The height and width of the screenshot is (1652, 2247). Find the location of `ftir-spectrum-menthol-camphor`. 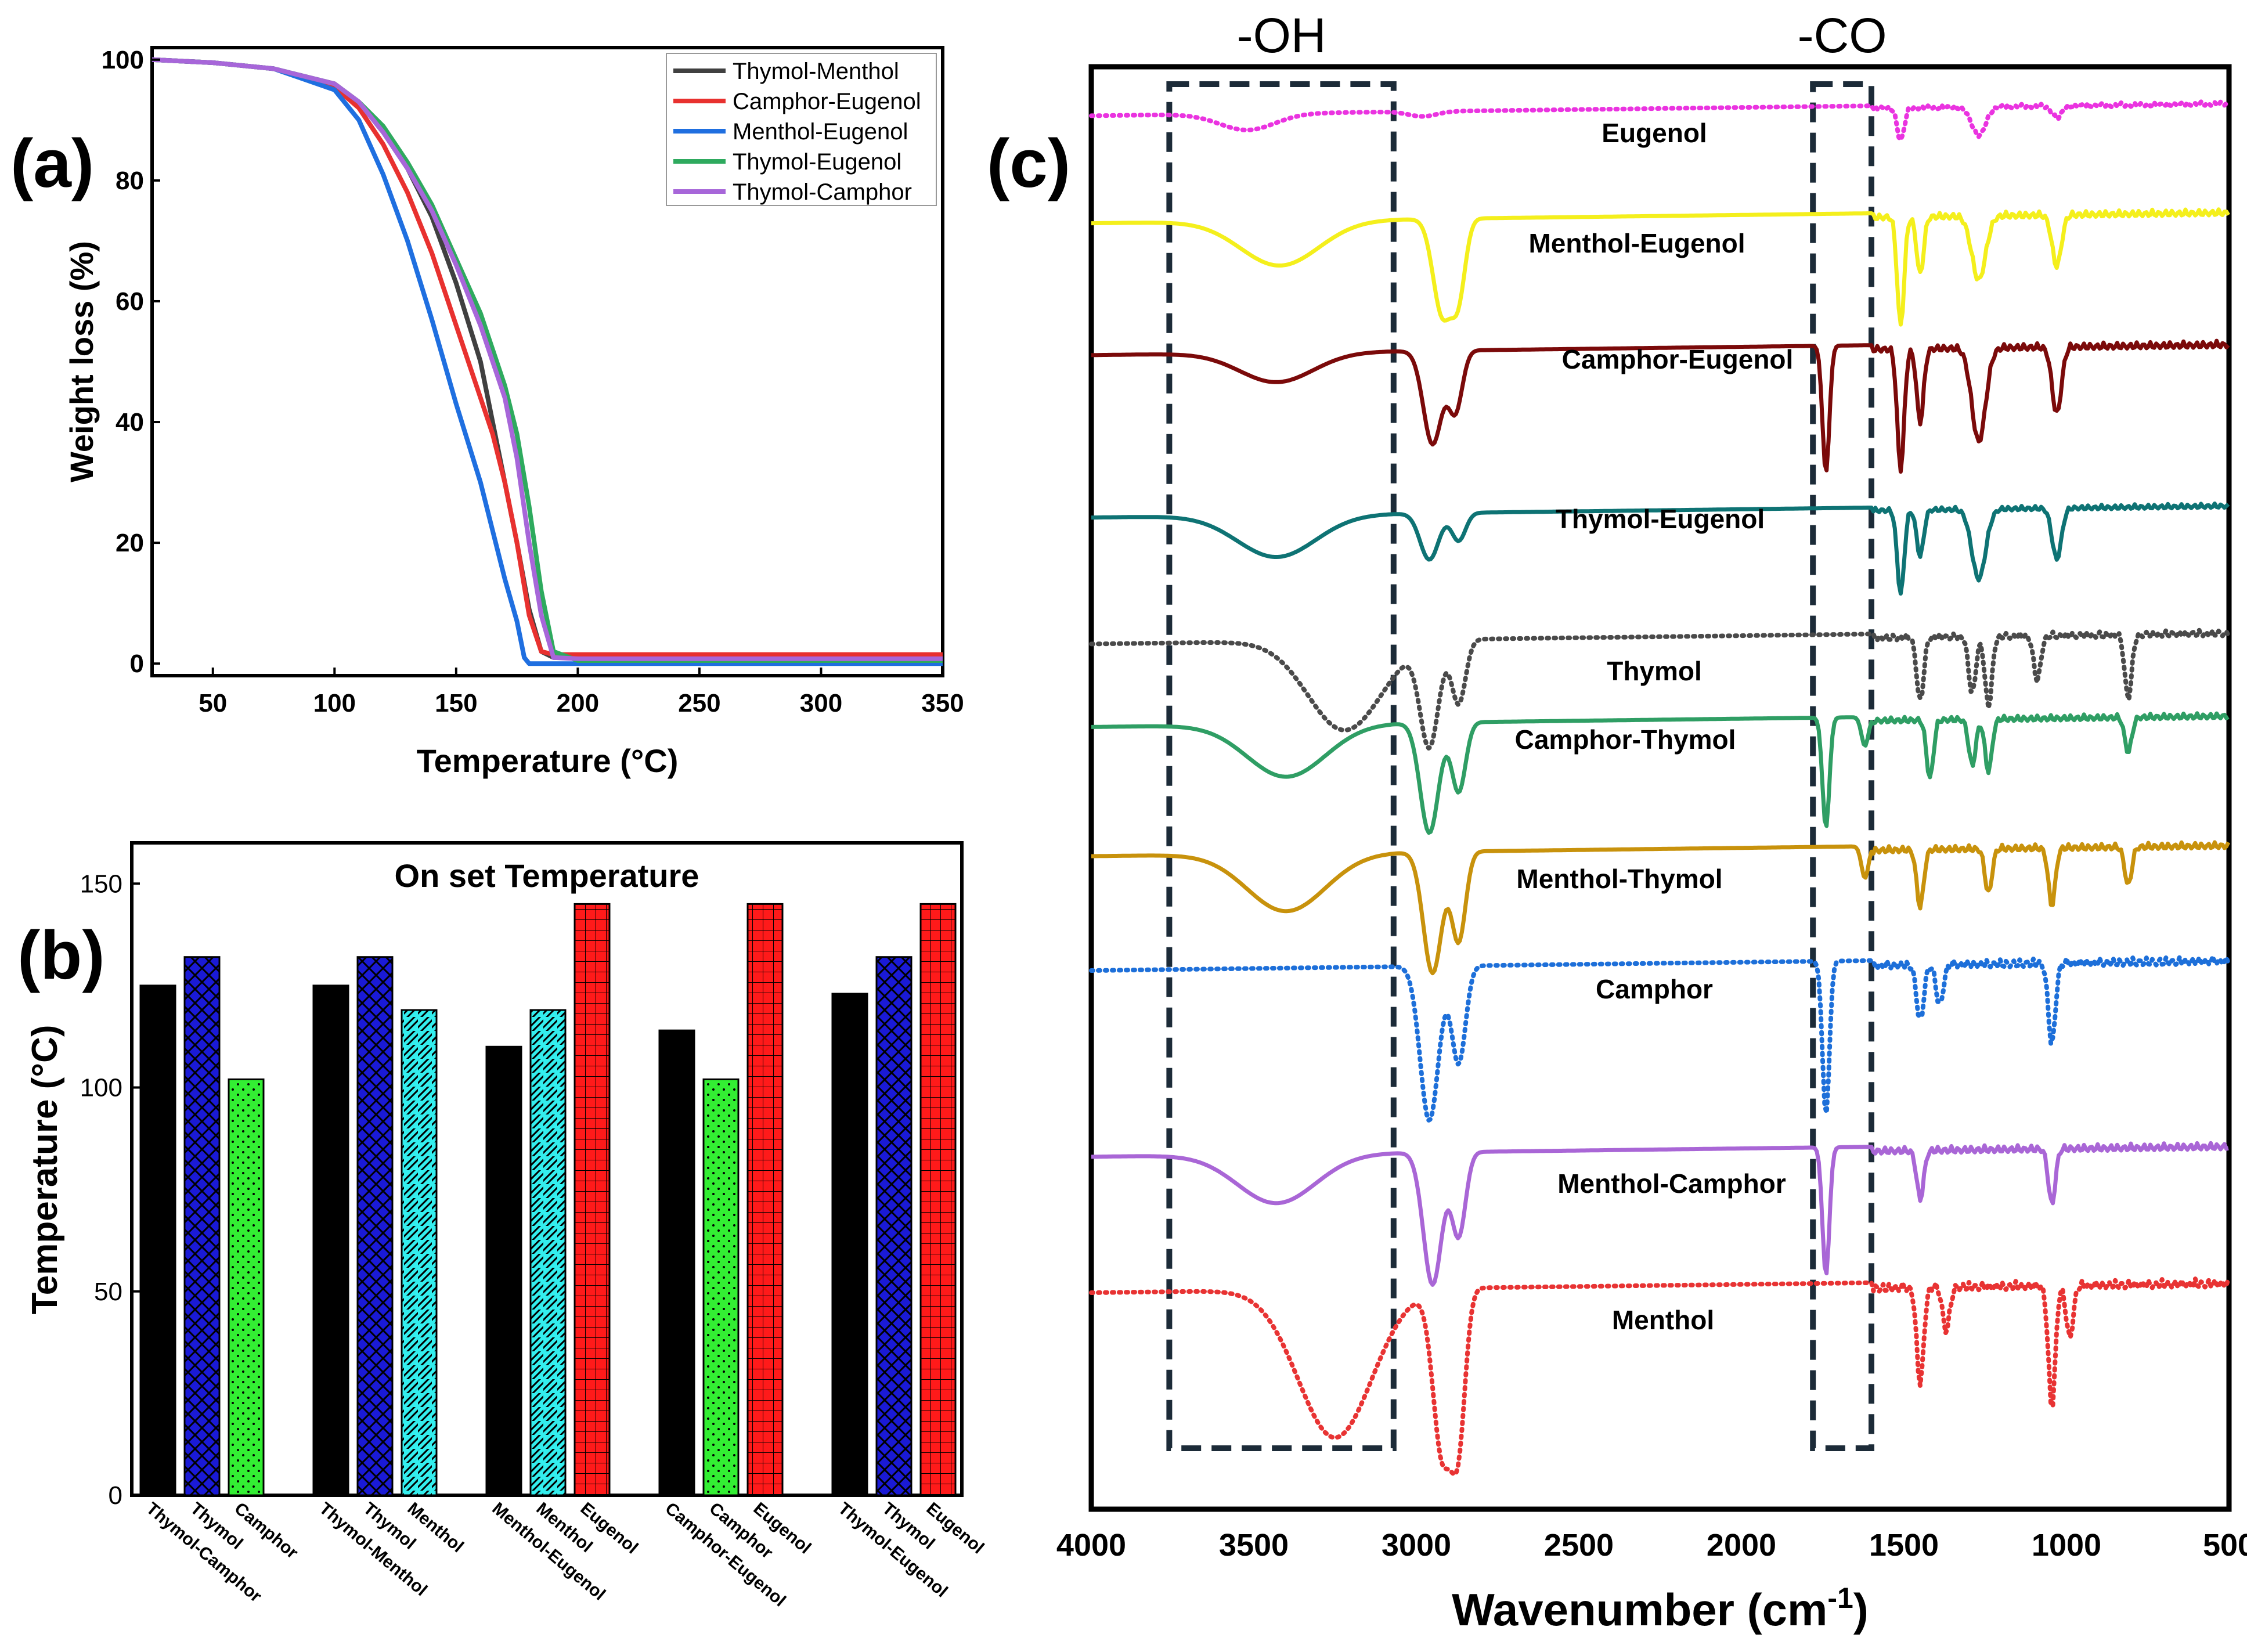

ftir-spectrum-menthol-camphor is located at coordinates (1660, 1214).